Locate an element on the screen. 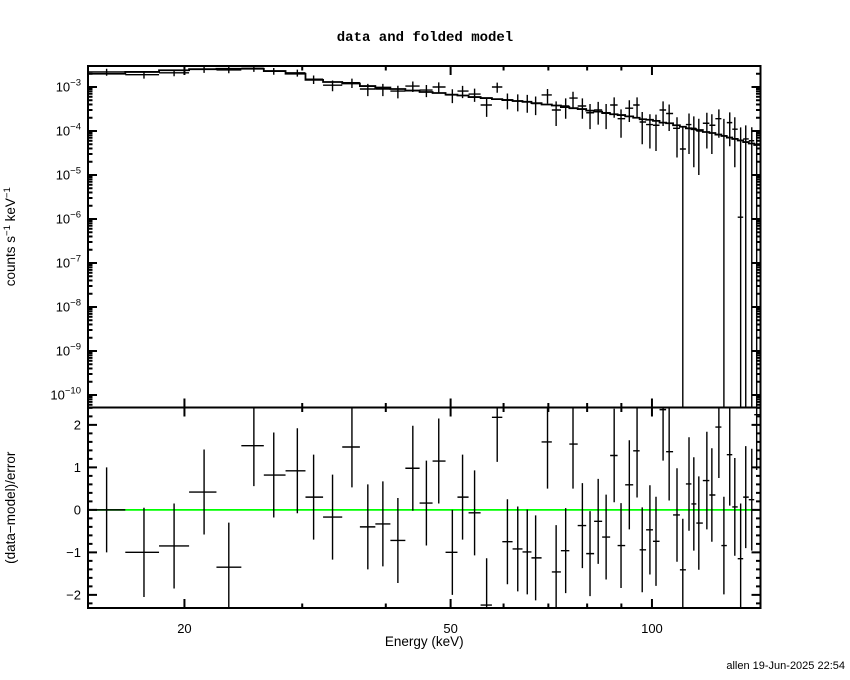 Image resolution: width=850 pixels, height=680 pixels. y-tick-label: 10⁻⁷ is located at coordinates (68, 262).